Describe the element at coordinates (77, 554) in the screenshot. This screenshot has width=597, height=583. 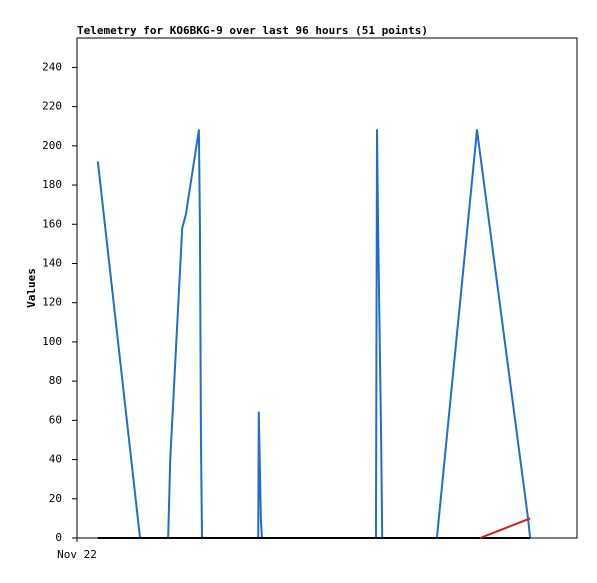
I see `x-tick-label: Nov 22` at that location.